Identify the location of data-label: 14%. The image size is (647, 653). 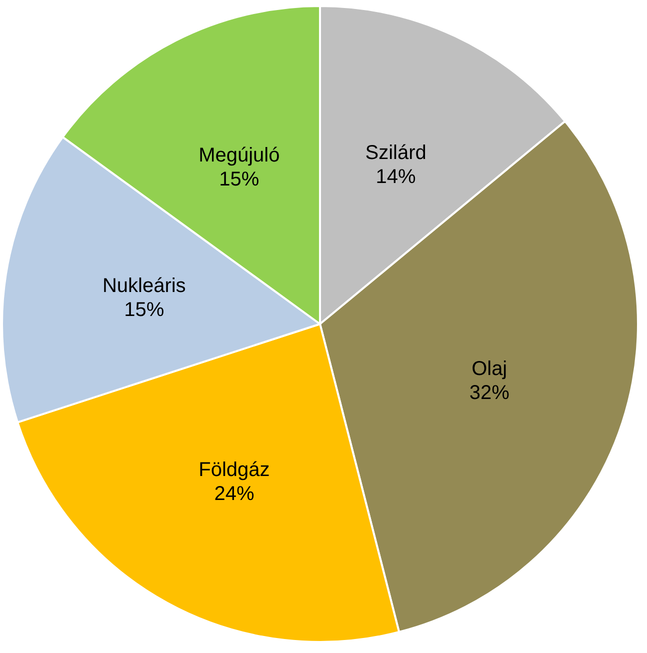
(396, 177).